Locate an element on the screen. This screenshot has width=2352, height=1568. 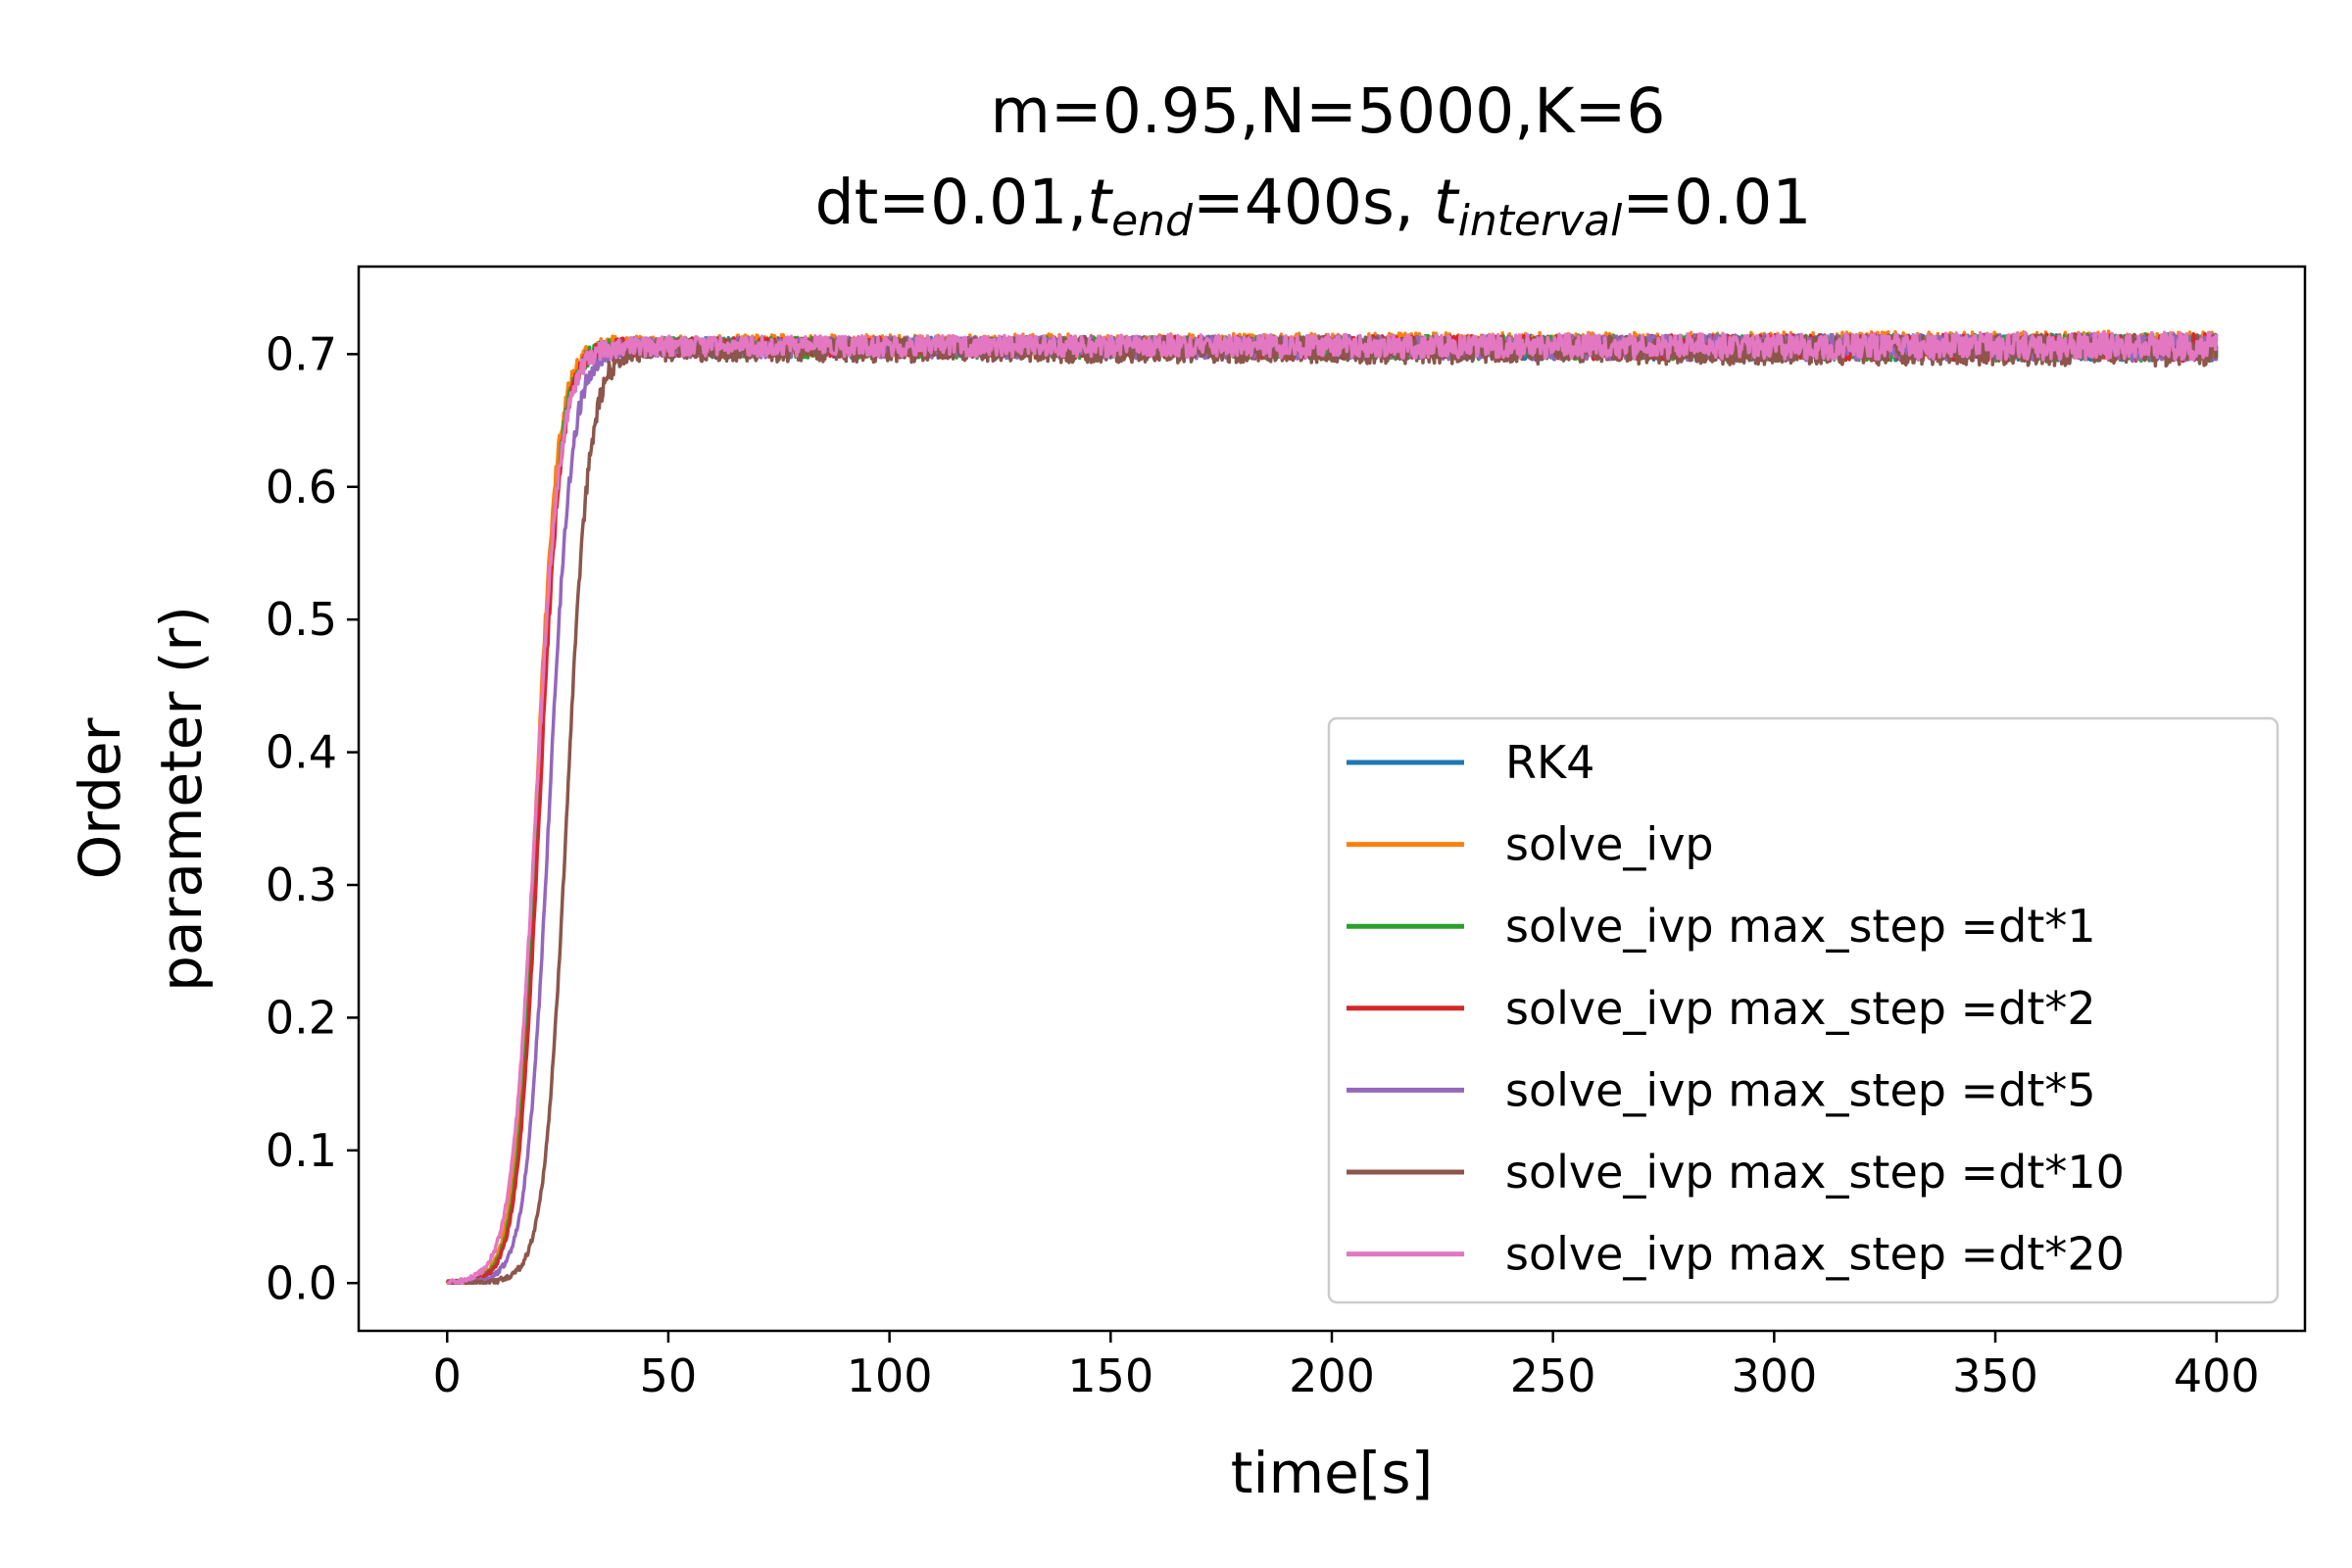
x-tick-label: 50 is located at coordinates (669, 1375).